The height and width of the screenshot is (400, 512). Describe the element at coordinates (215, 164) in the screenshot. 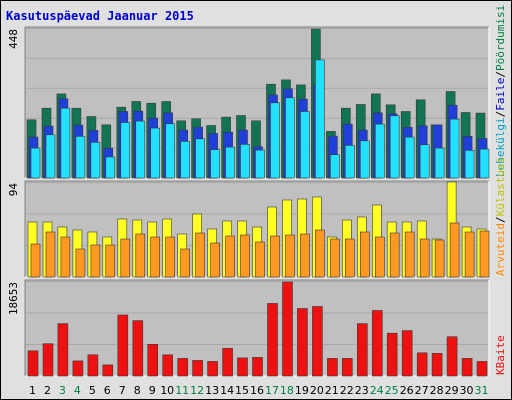

I see `bar-lehekülgi-day-13` at that location.